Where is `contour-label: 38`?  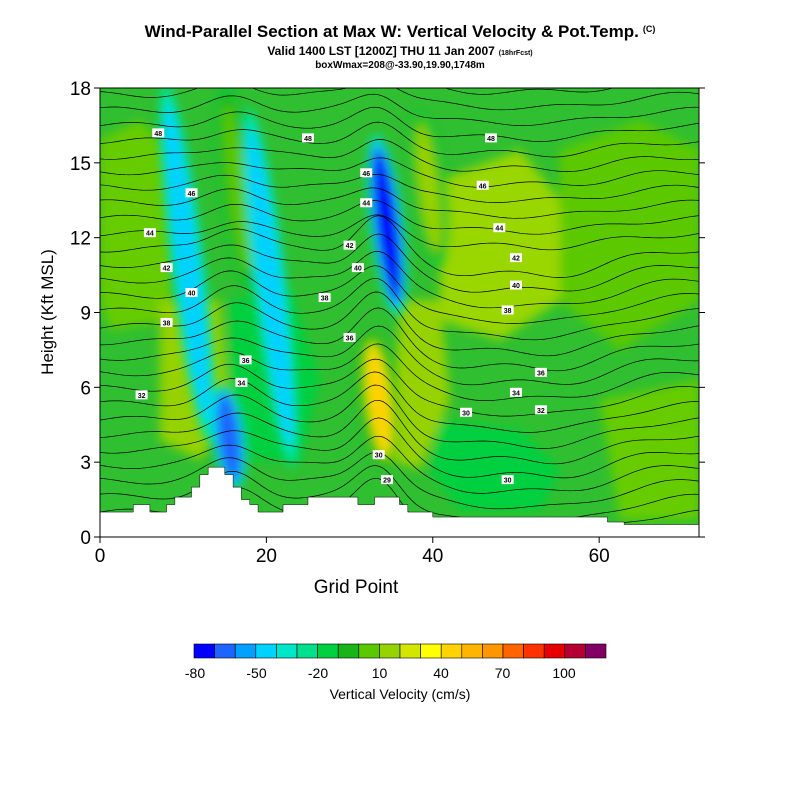 contour-label: 38 is located at coordinates (324, 298).